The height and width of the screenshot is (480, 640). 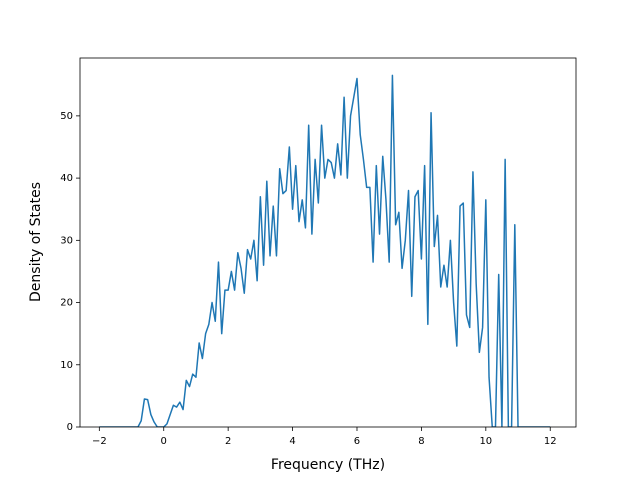 I want to click on x-tick-label: 2, so click(x=228, y=441).